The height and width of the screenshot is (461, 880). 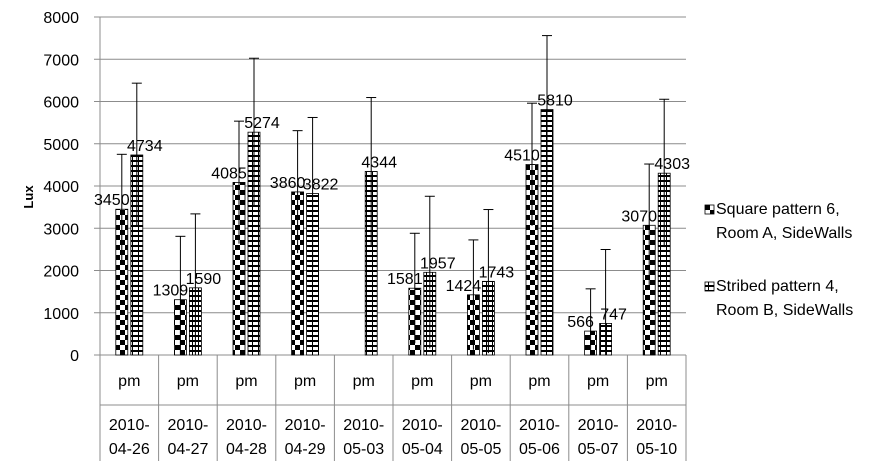 I want to click on data-label: 747, so click(x=613, y=314).